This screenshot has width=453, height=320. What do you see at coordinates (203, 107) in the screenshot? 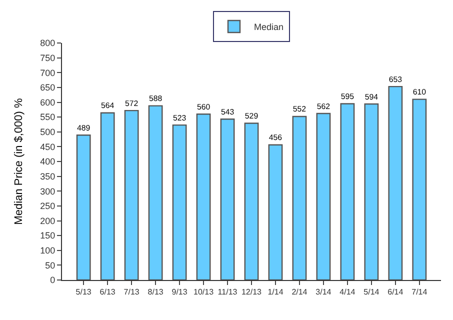
I see `data-label: 560` at bounding box center [203, 107].